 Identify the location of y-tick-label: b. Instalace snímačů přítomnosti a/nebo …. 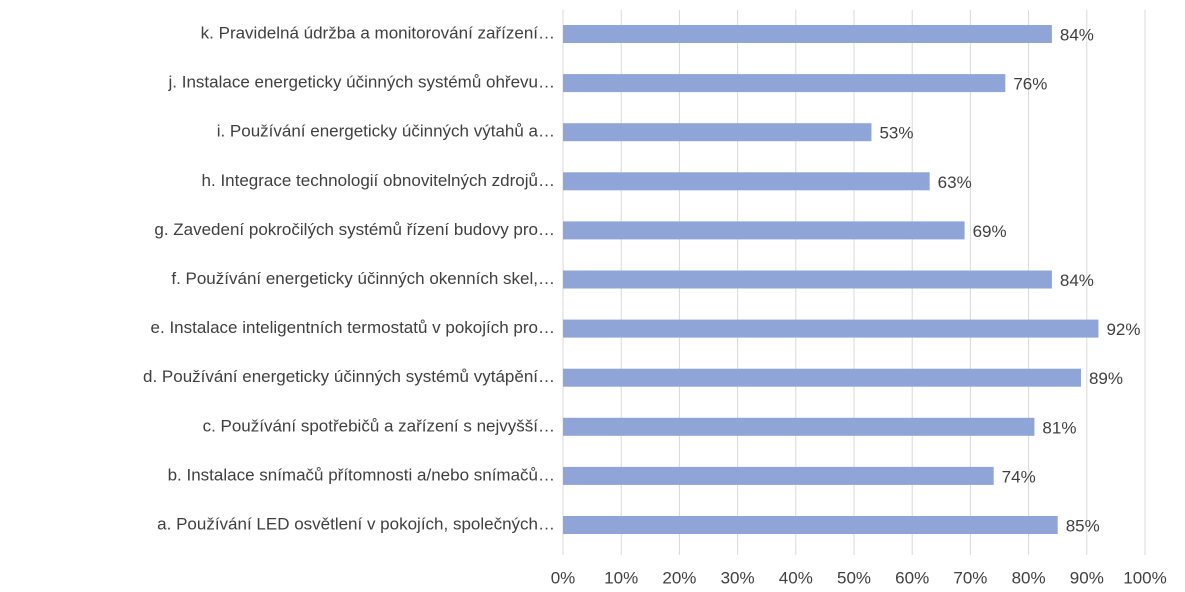
(361, 474).